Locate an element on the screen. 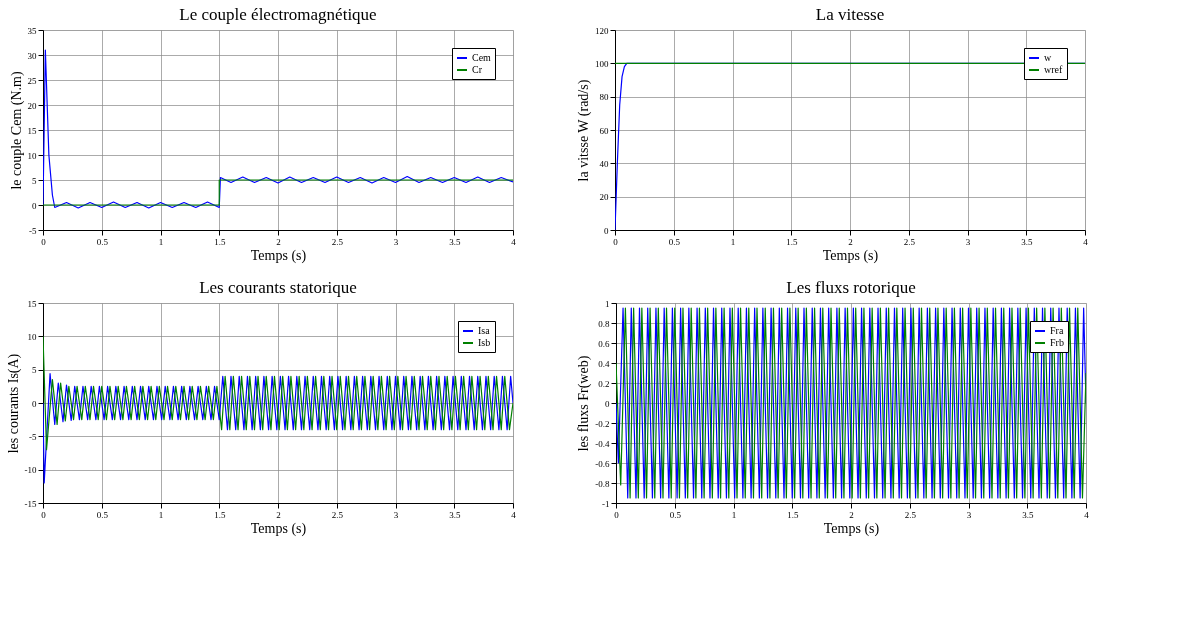 This screenshot has width=1182, height=626. y-tick-label: 30 is located at coordinates (32, 55).